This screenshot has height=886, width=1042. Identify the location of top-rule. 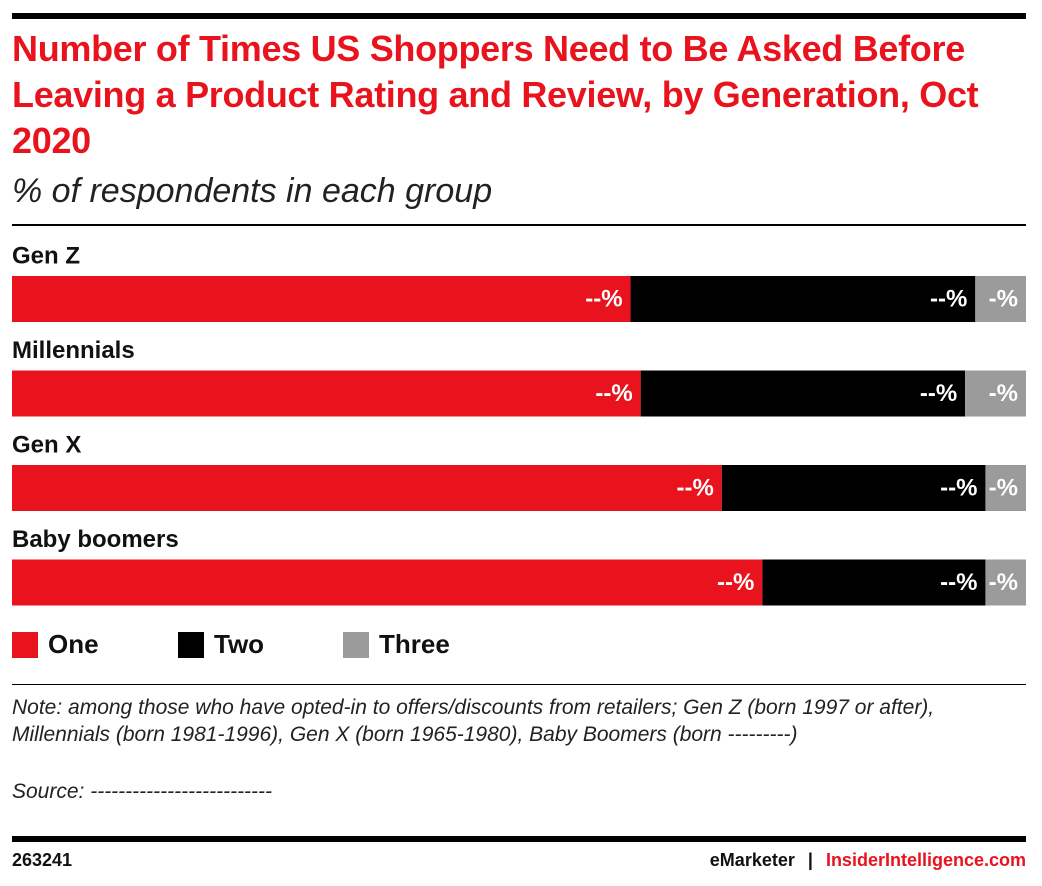
(519, 16).